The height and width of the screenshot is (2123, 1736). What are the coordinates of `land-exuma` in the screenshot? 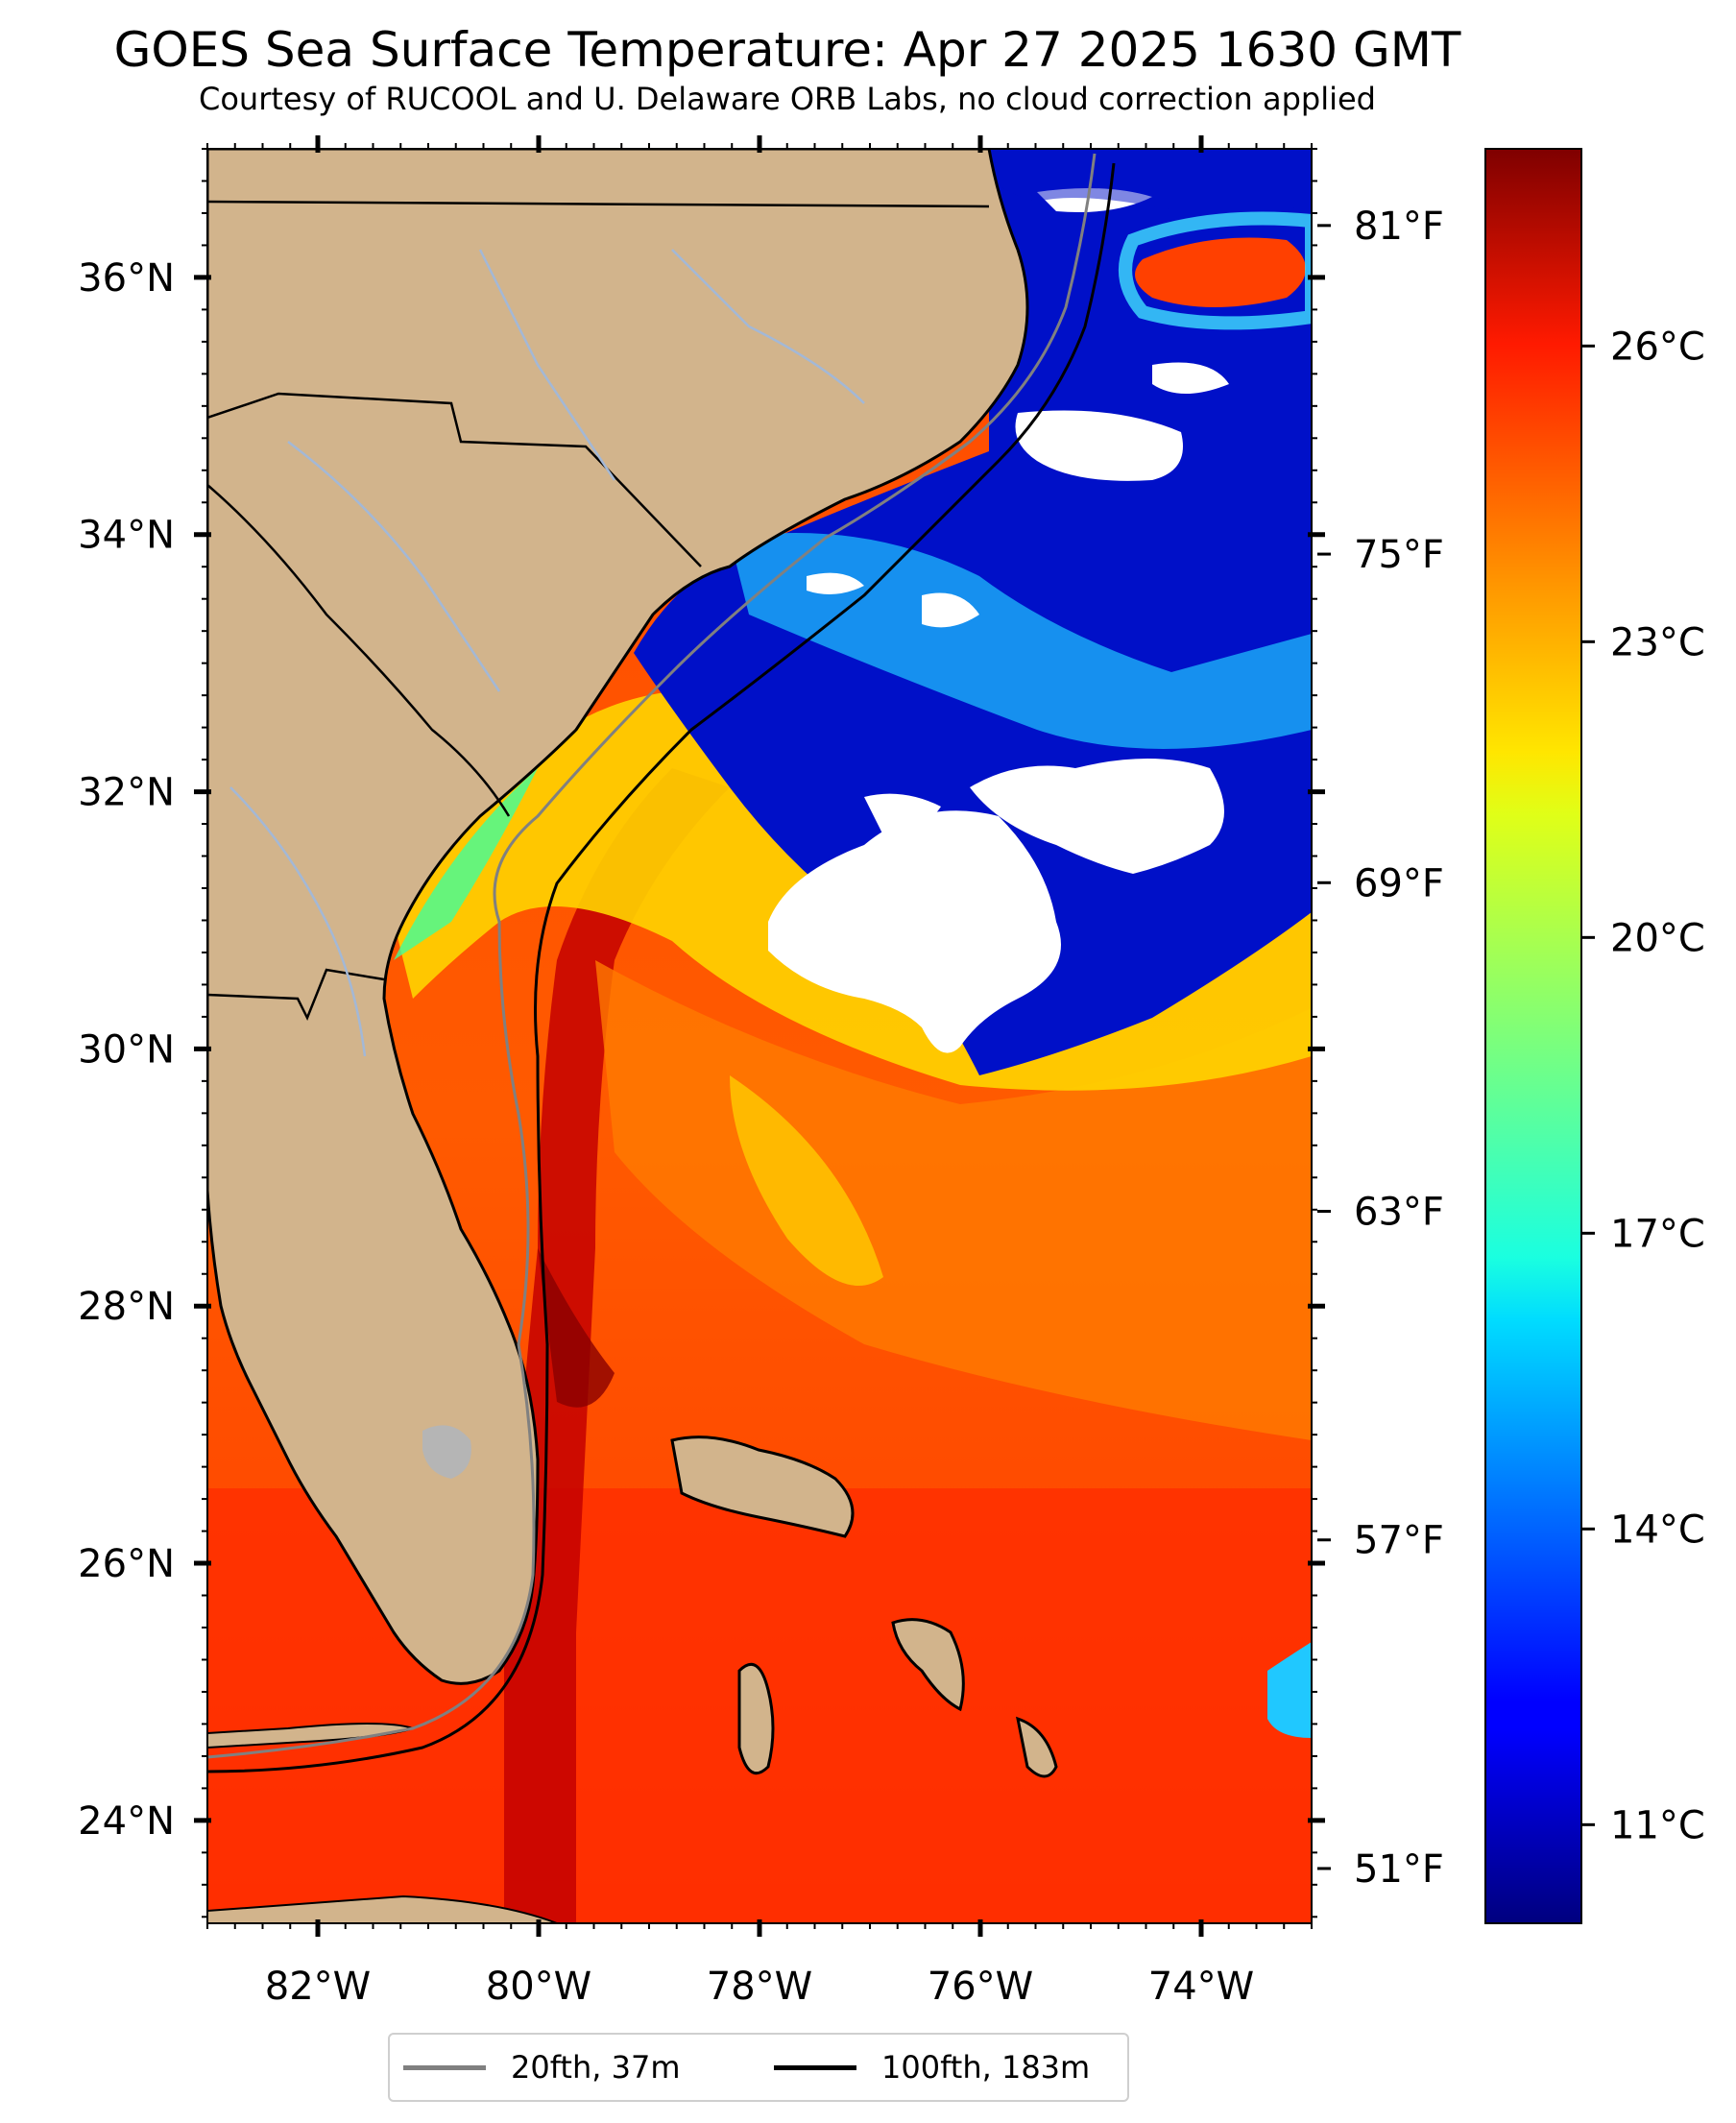 It's located at (1037, 1747).